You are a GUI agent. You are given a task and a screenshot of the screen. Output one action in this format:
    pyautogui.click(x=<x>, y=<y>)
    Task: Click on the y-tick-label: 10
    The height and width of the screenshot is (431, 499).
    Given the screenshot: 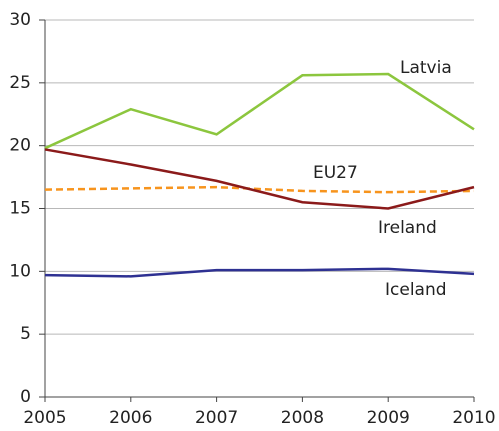 What is the action you would take?
    pyautogui.click(x=20, y=271)
    